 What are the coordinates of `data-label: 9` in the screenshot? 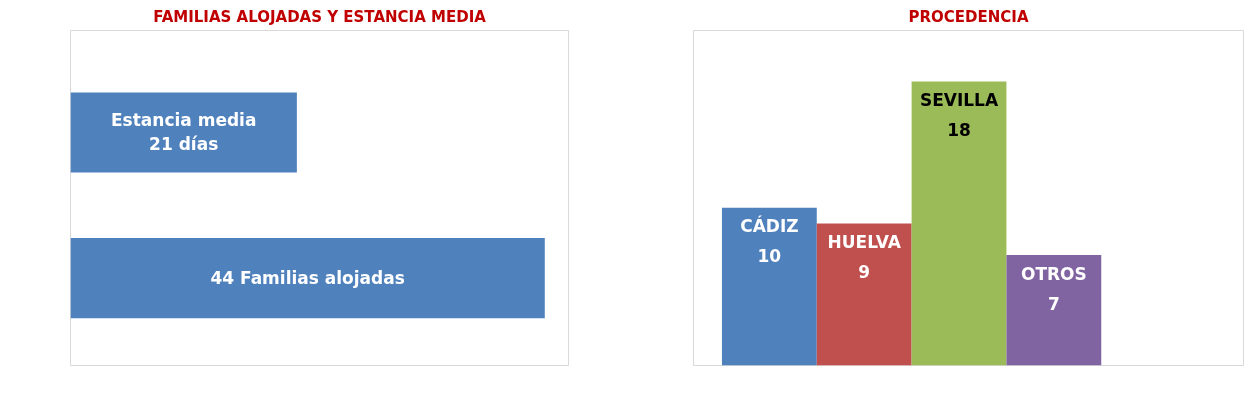 It's located at (864, 272).